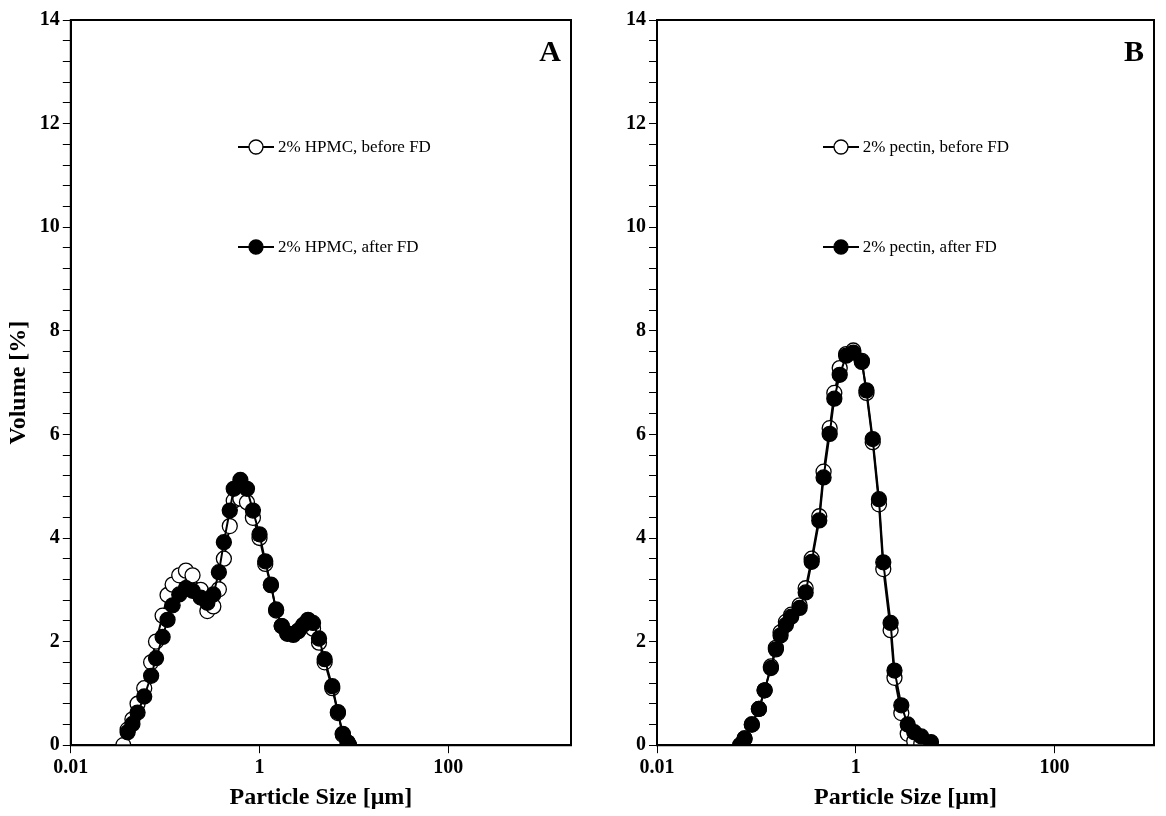  I want to click on legend-label: 2% HPMC, after FD, so click(348, 247).